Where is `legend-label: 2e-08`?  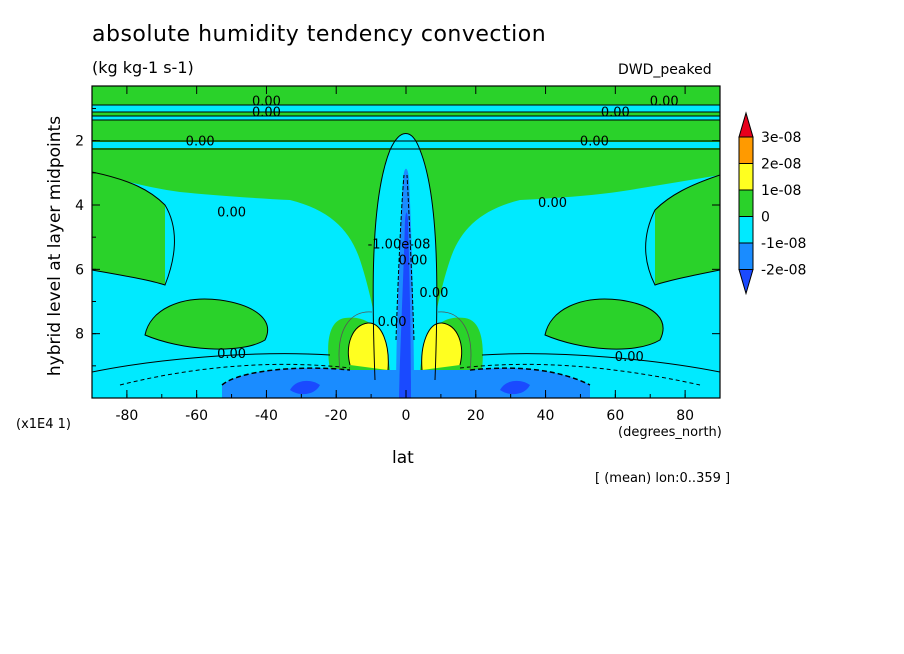
legend-label: 2e-08 is located at coordinates (781, 165).